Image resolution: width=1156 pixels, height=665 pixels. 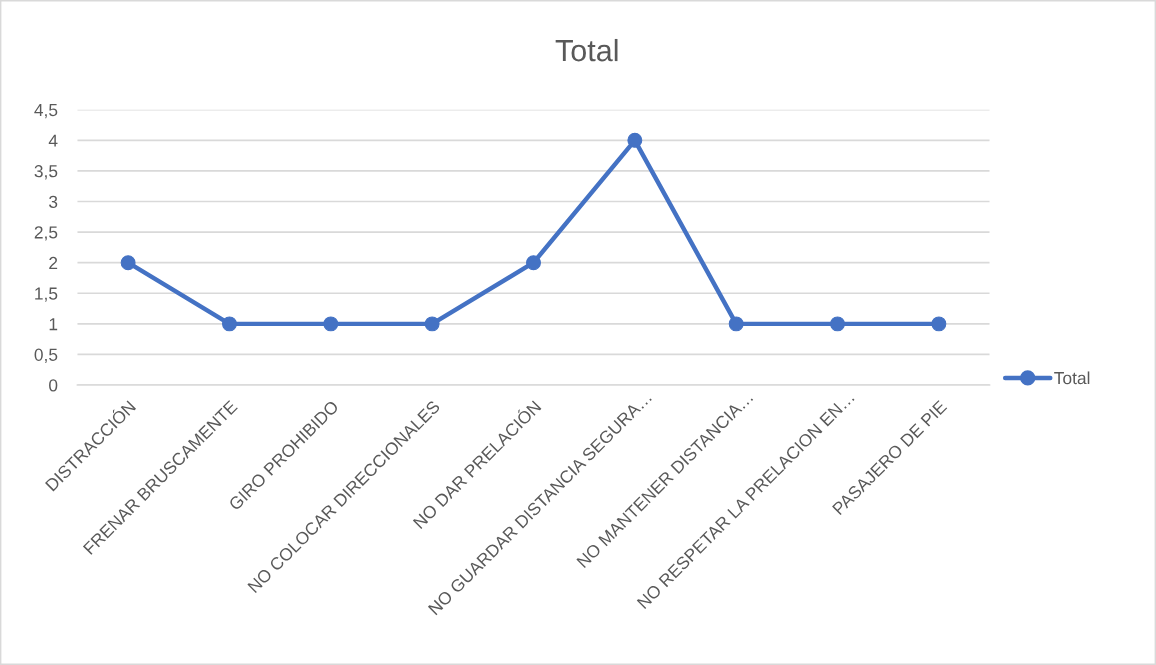 What do you see at coordinates (1072, 378) in the screenshot?
I see `legend-label: Total` at bounding box center [1072, 378].